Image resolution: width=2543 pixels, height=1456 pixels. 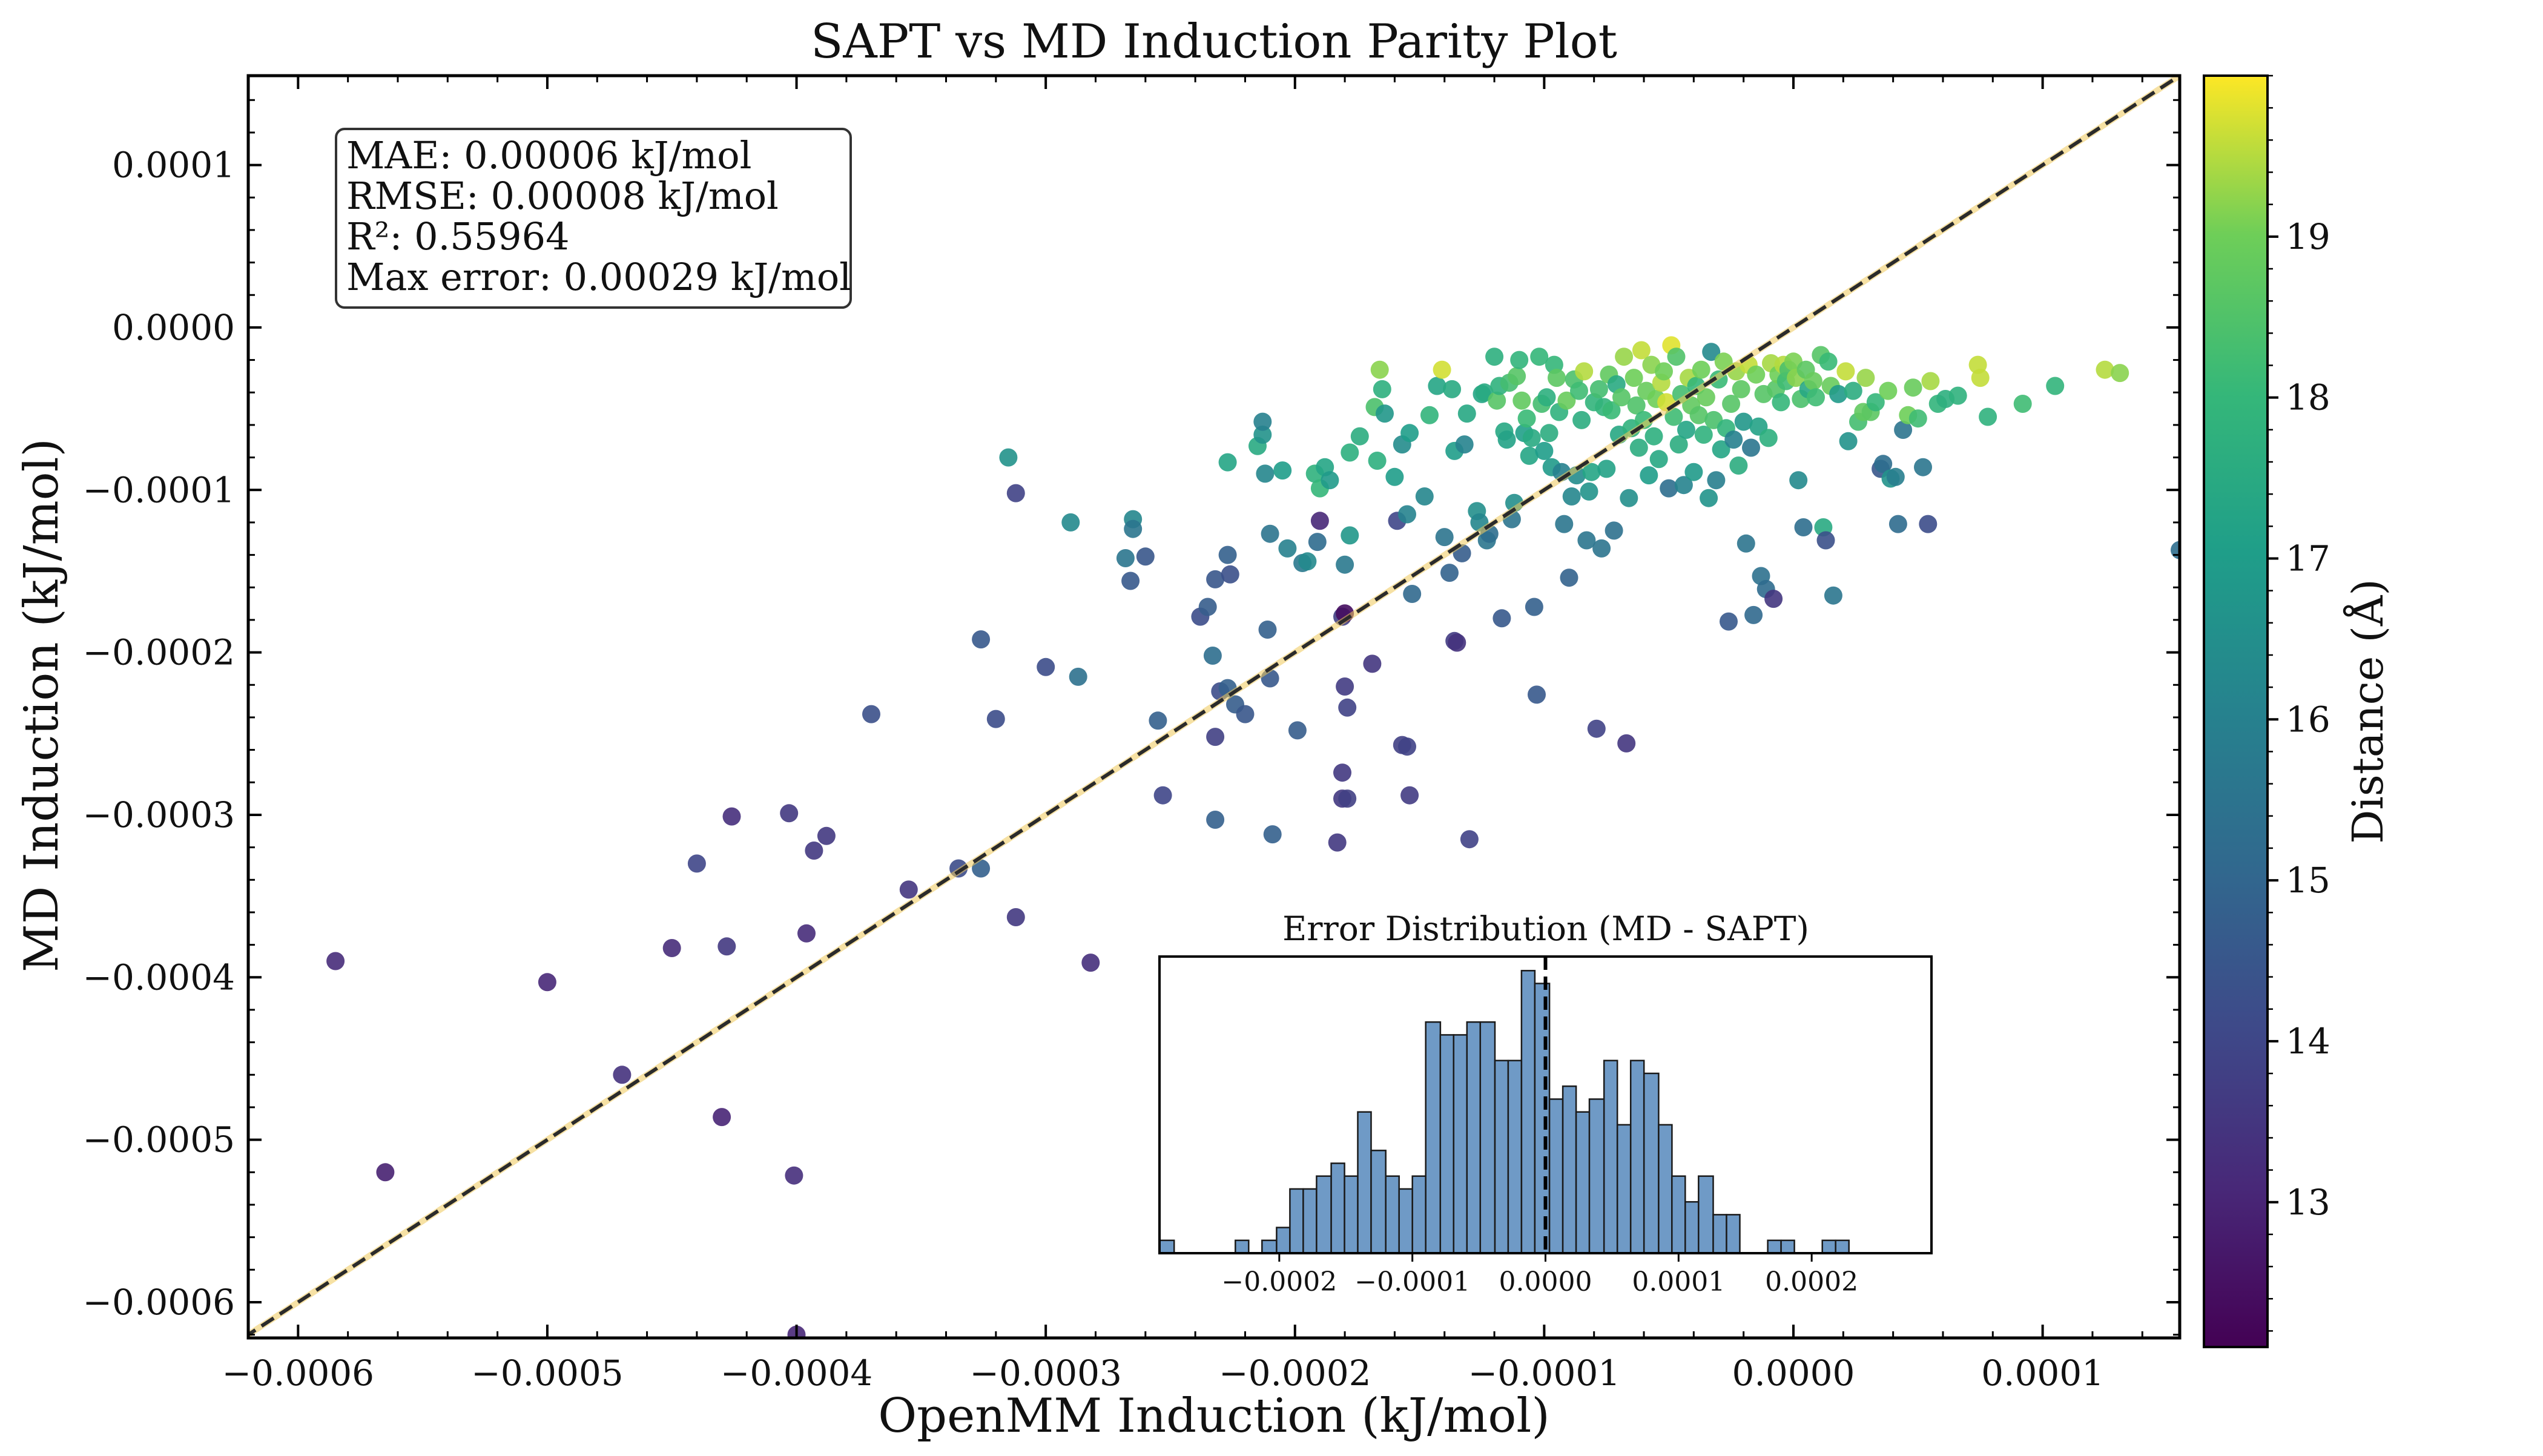 What do you see at coordinates (1794, 1373) in the screenshot?
I see `x-tick-label: 0.0000` at bounding box center [1794, 1373].